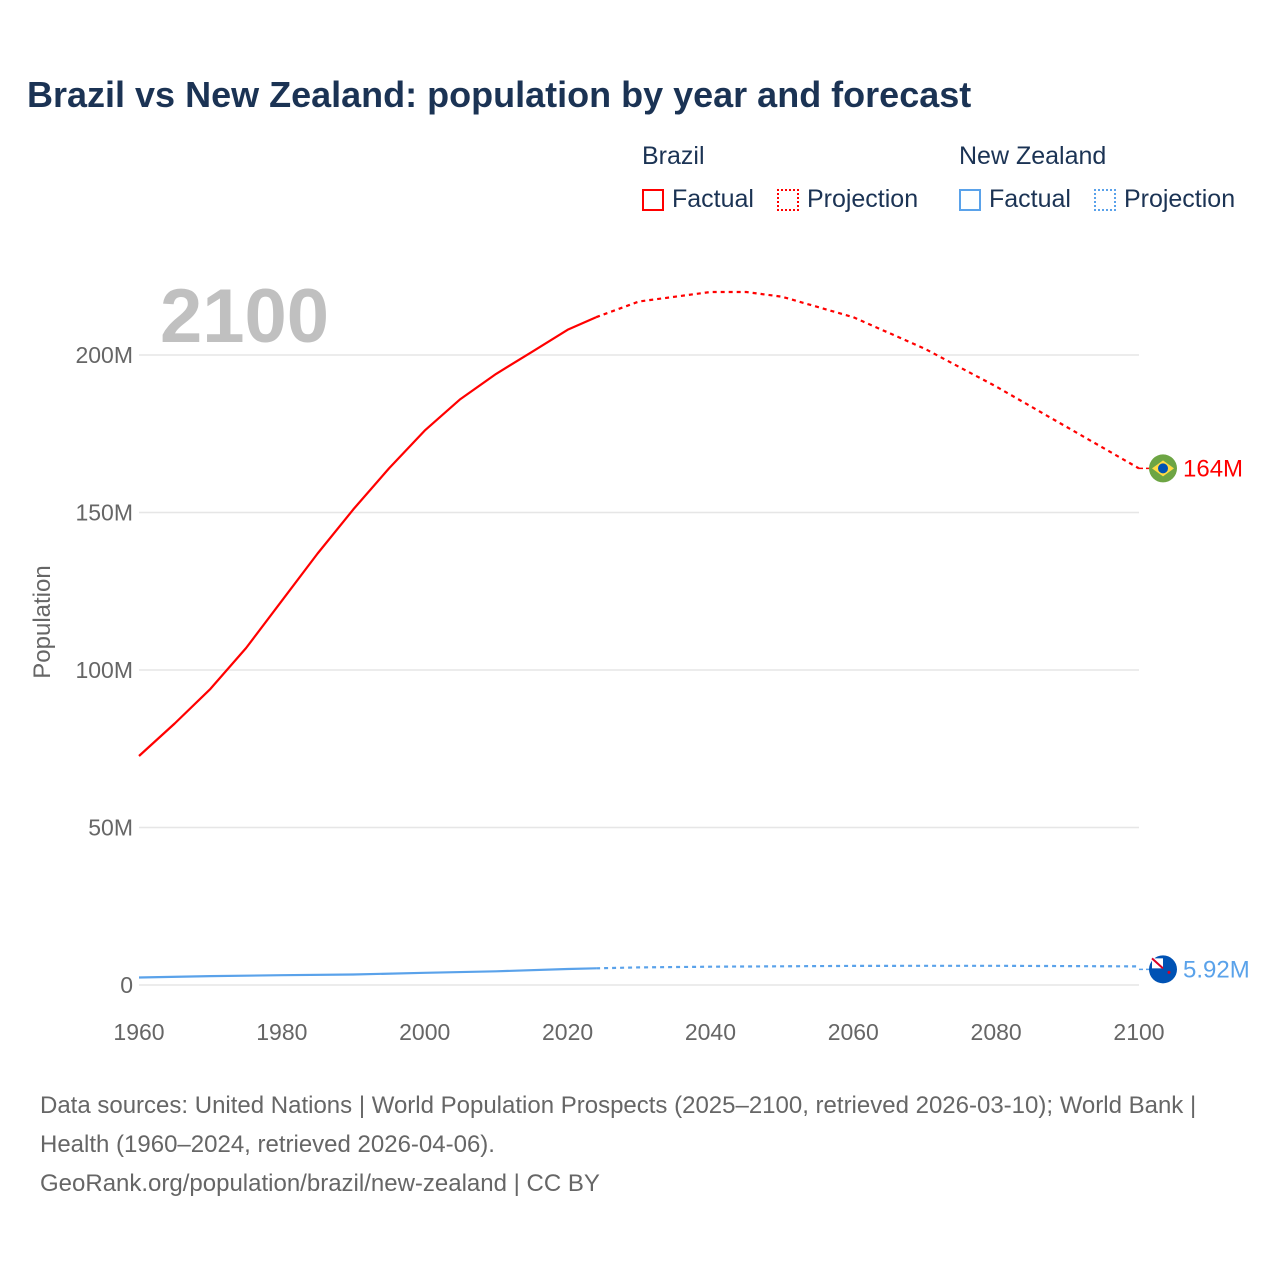 This screenshot has height=1280, width=1280. What do you see at coordinates (367, 973) in the screenshot?
I see `new-zealand-factual-line` at bounding box center [367, 973].